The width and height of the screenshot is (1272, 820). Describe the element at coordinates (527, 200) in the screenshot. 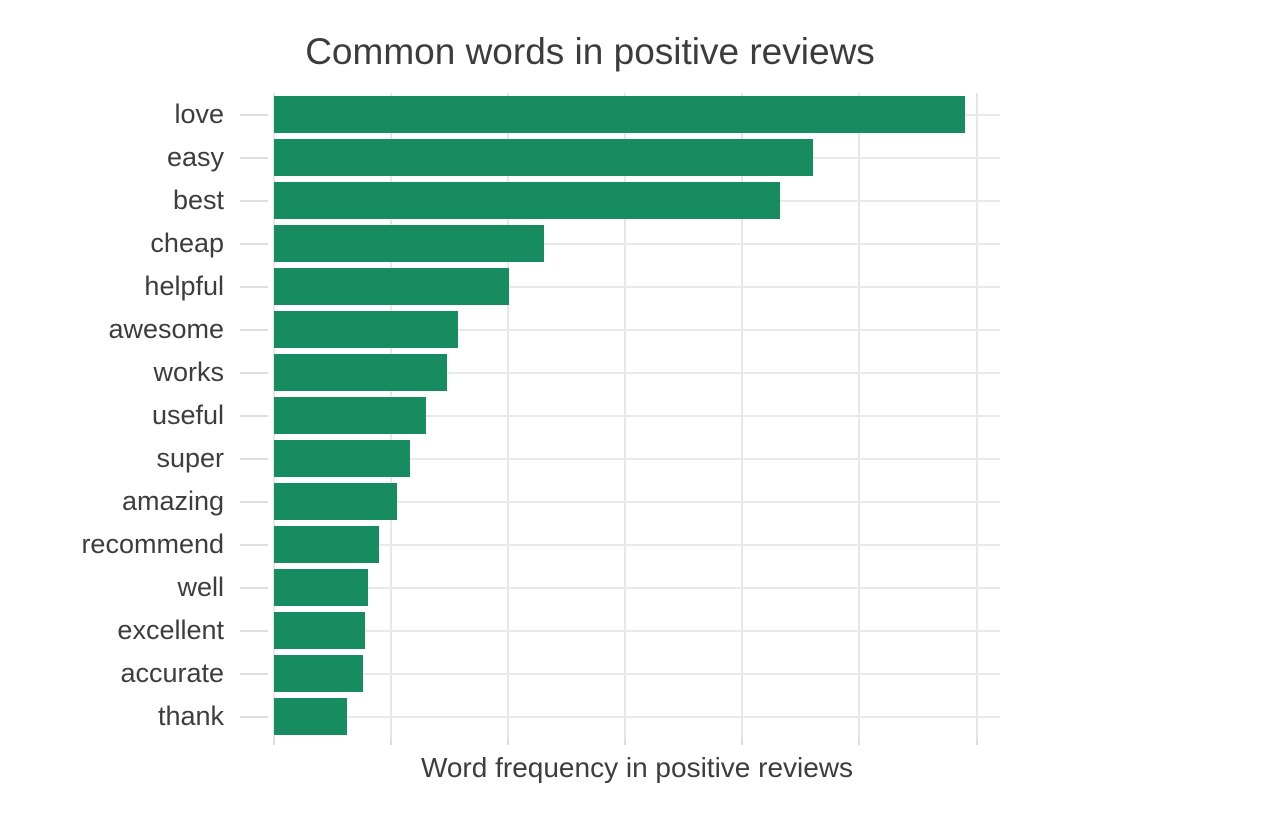

I see `bar-best` at that location.